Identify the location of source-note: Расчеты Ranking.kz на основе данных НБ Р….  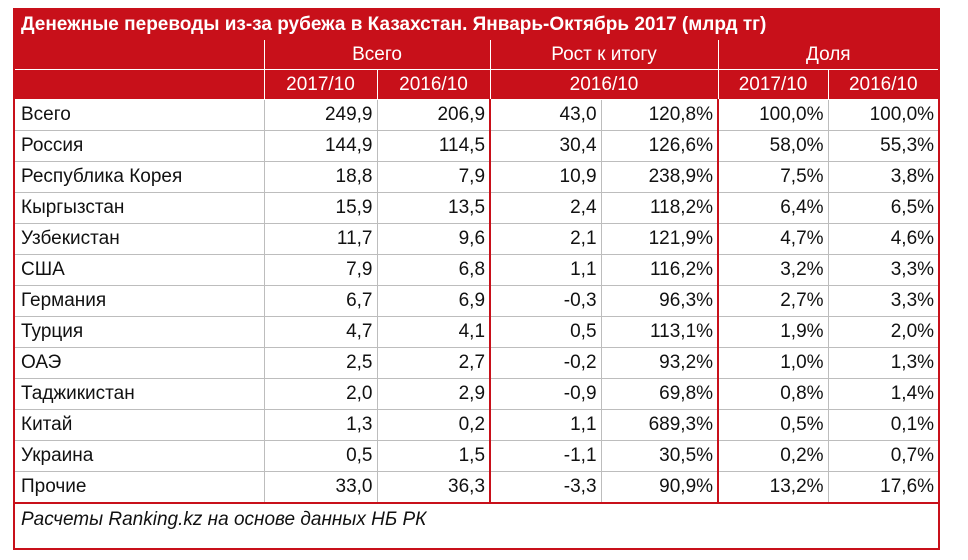
(224, 519).